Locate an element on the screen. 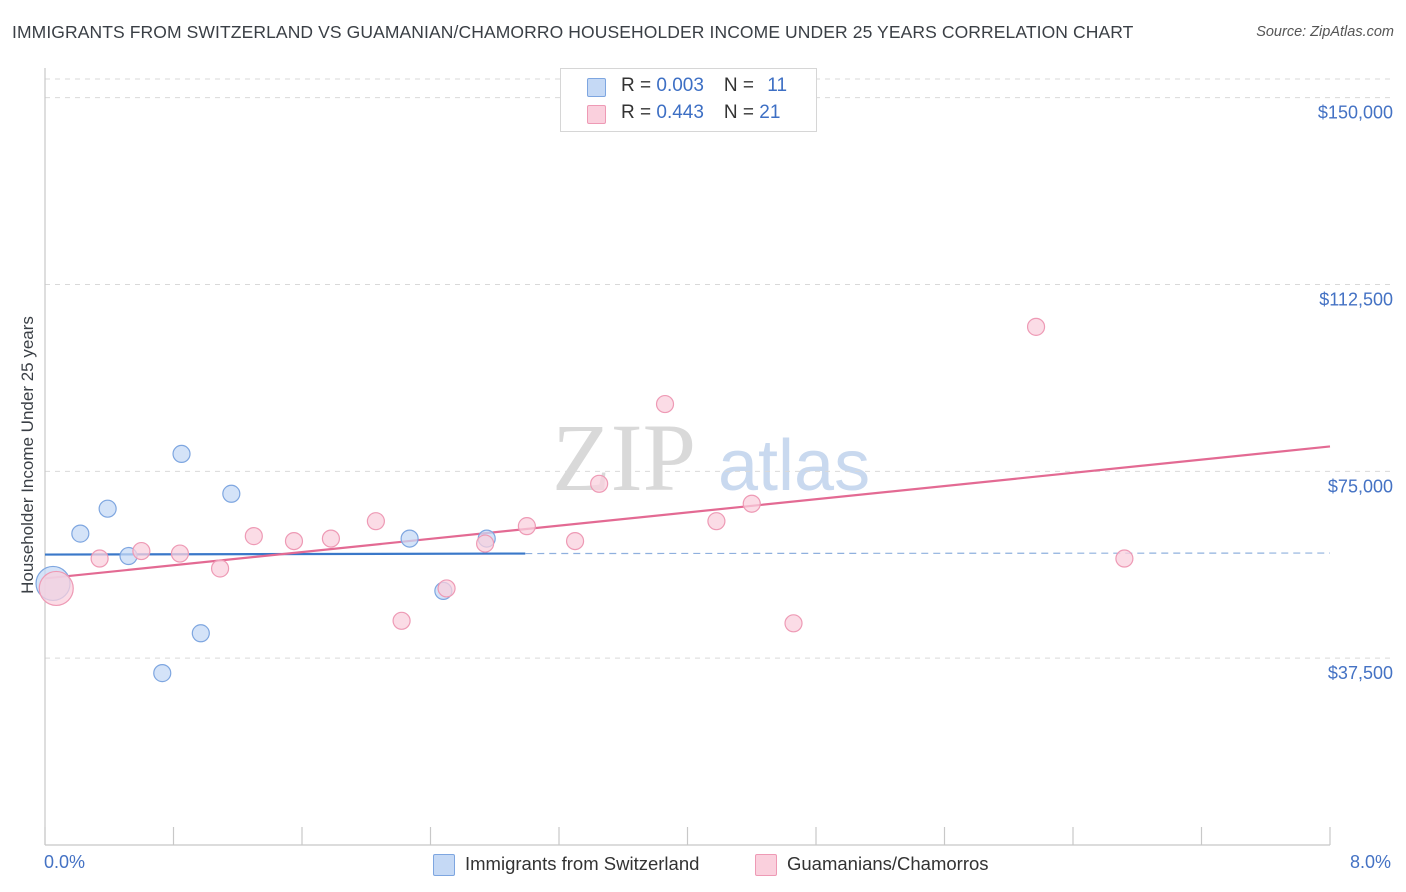 This screenshot has width=1406, height=892. trend-line-guamanian is located at coordinates (687, 512).